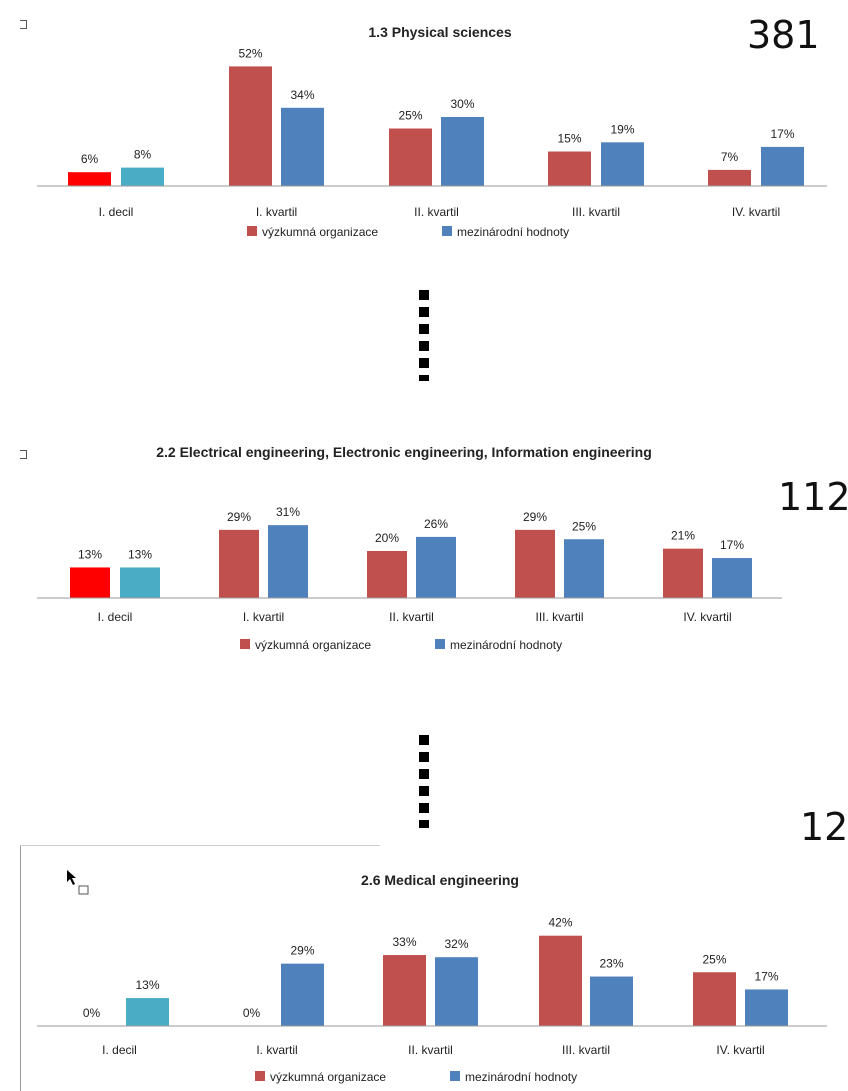 The image size is (848, 1091). Describe the element at coordinates (560, 923) in the screenshot. I see `data-label: 42%` at that location.